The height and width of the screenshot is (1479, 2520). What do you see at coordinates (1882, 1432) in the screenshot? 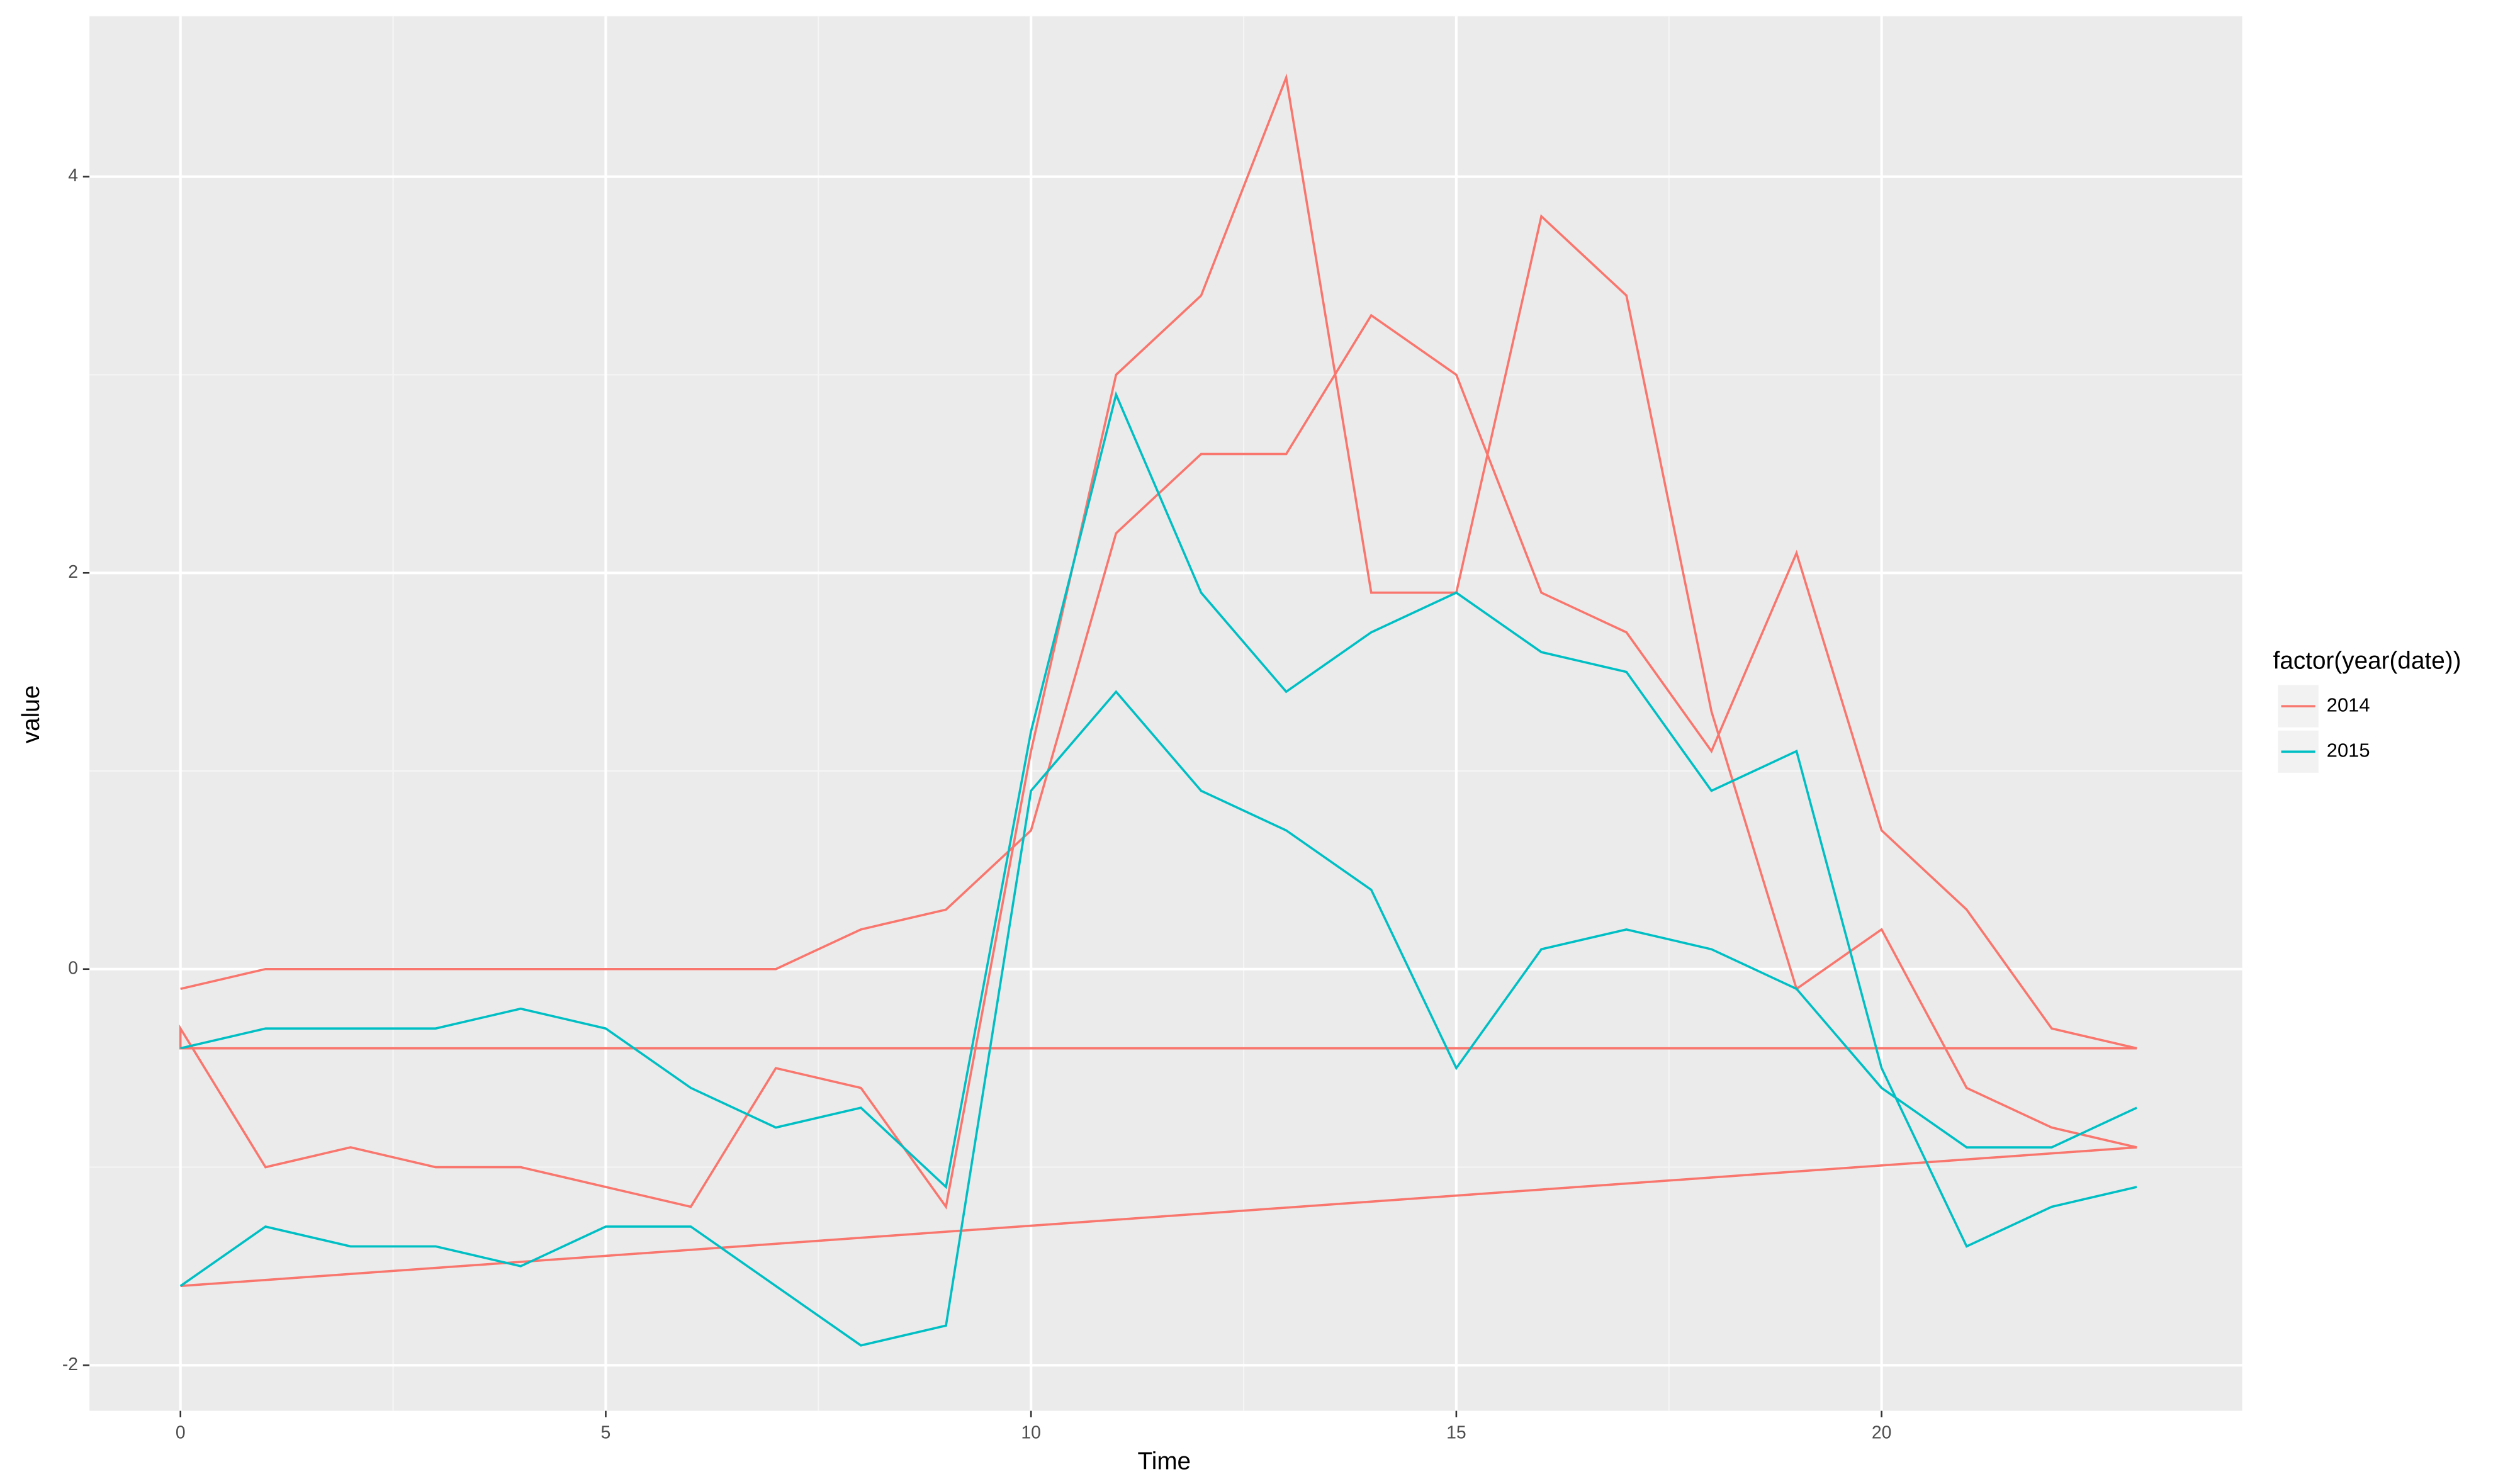
I see `x-tick-label: 20` at bounding box center [1882, 1432].